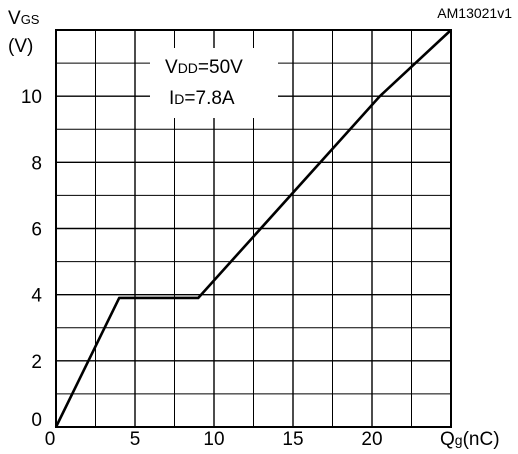 The image size is (518, 454). What do you see at coordinates (371, 439) in the screenshot?
I see `x-tick-label: 20` at bounding box center [371, 439].